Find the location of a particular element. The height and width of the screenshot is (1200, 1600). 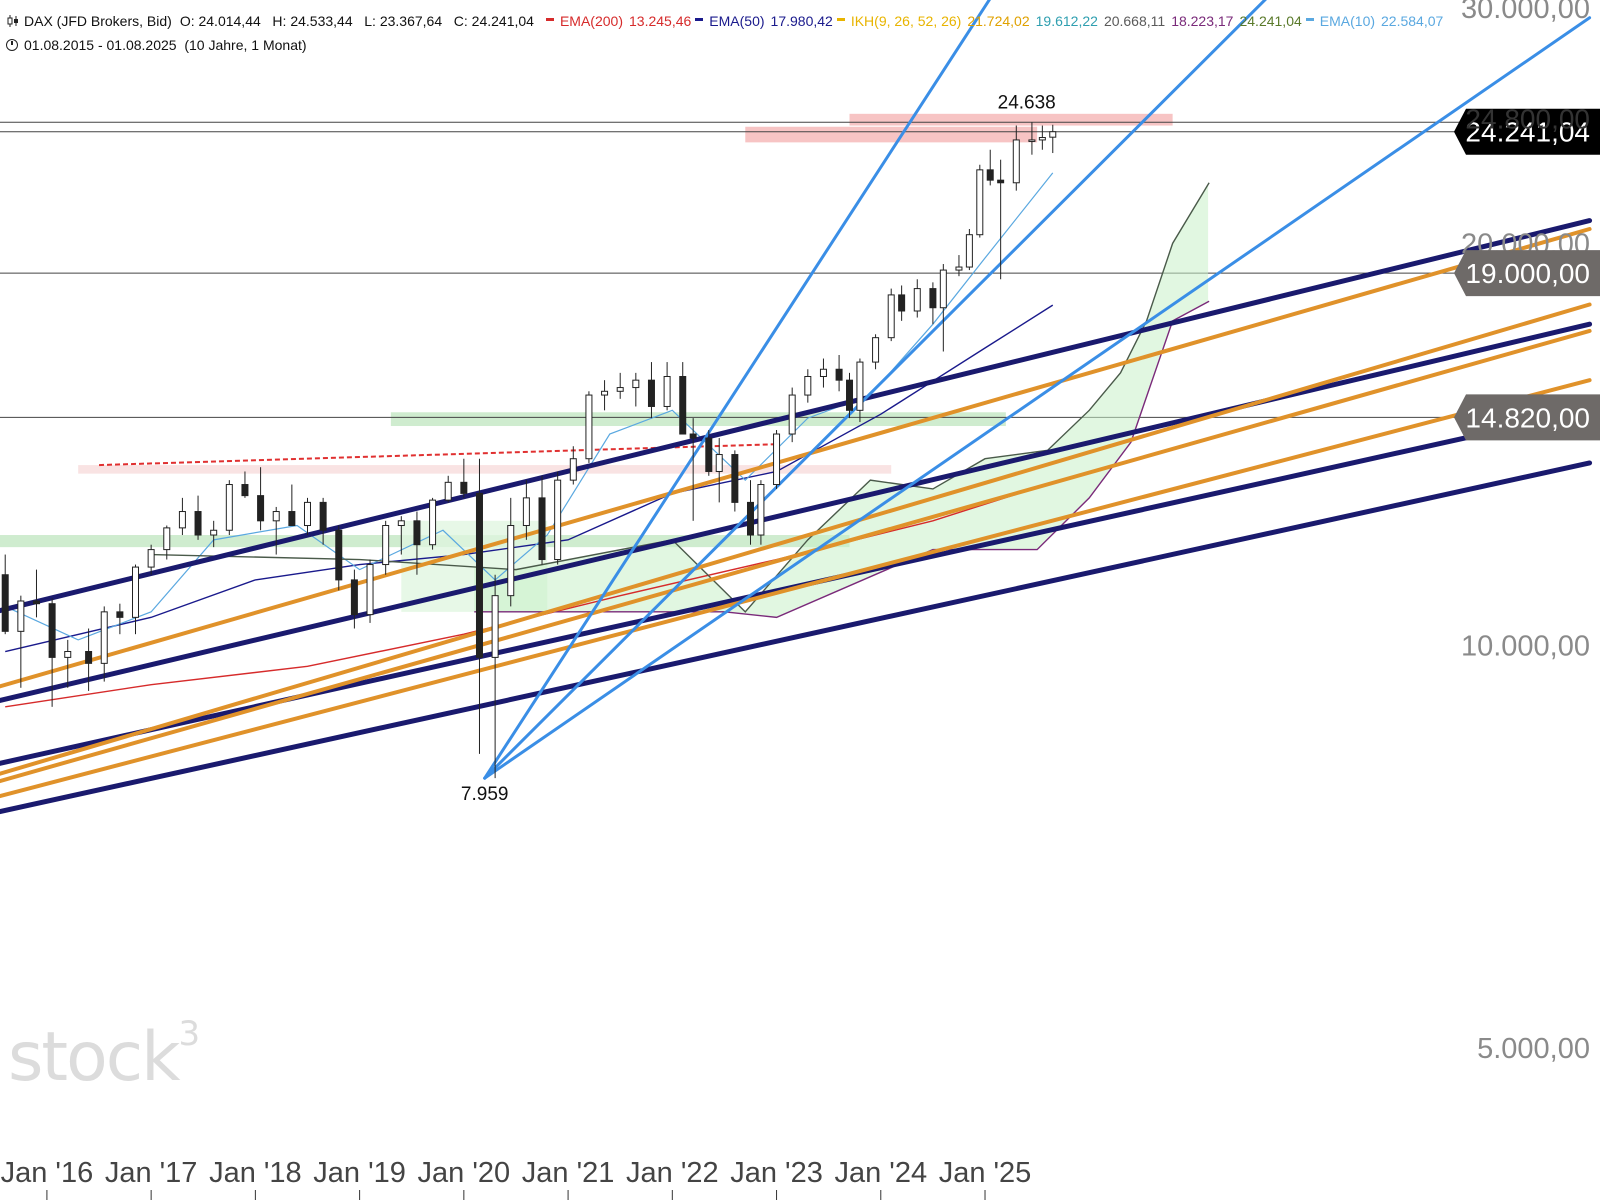

indicator-color-swatch is located at coordinates (699, 19).